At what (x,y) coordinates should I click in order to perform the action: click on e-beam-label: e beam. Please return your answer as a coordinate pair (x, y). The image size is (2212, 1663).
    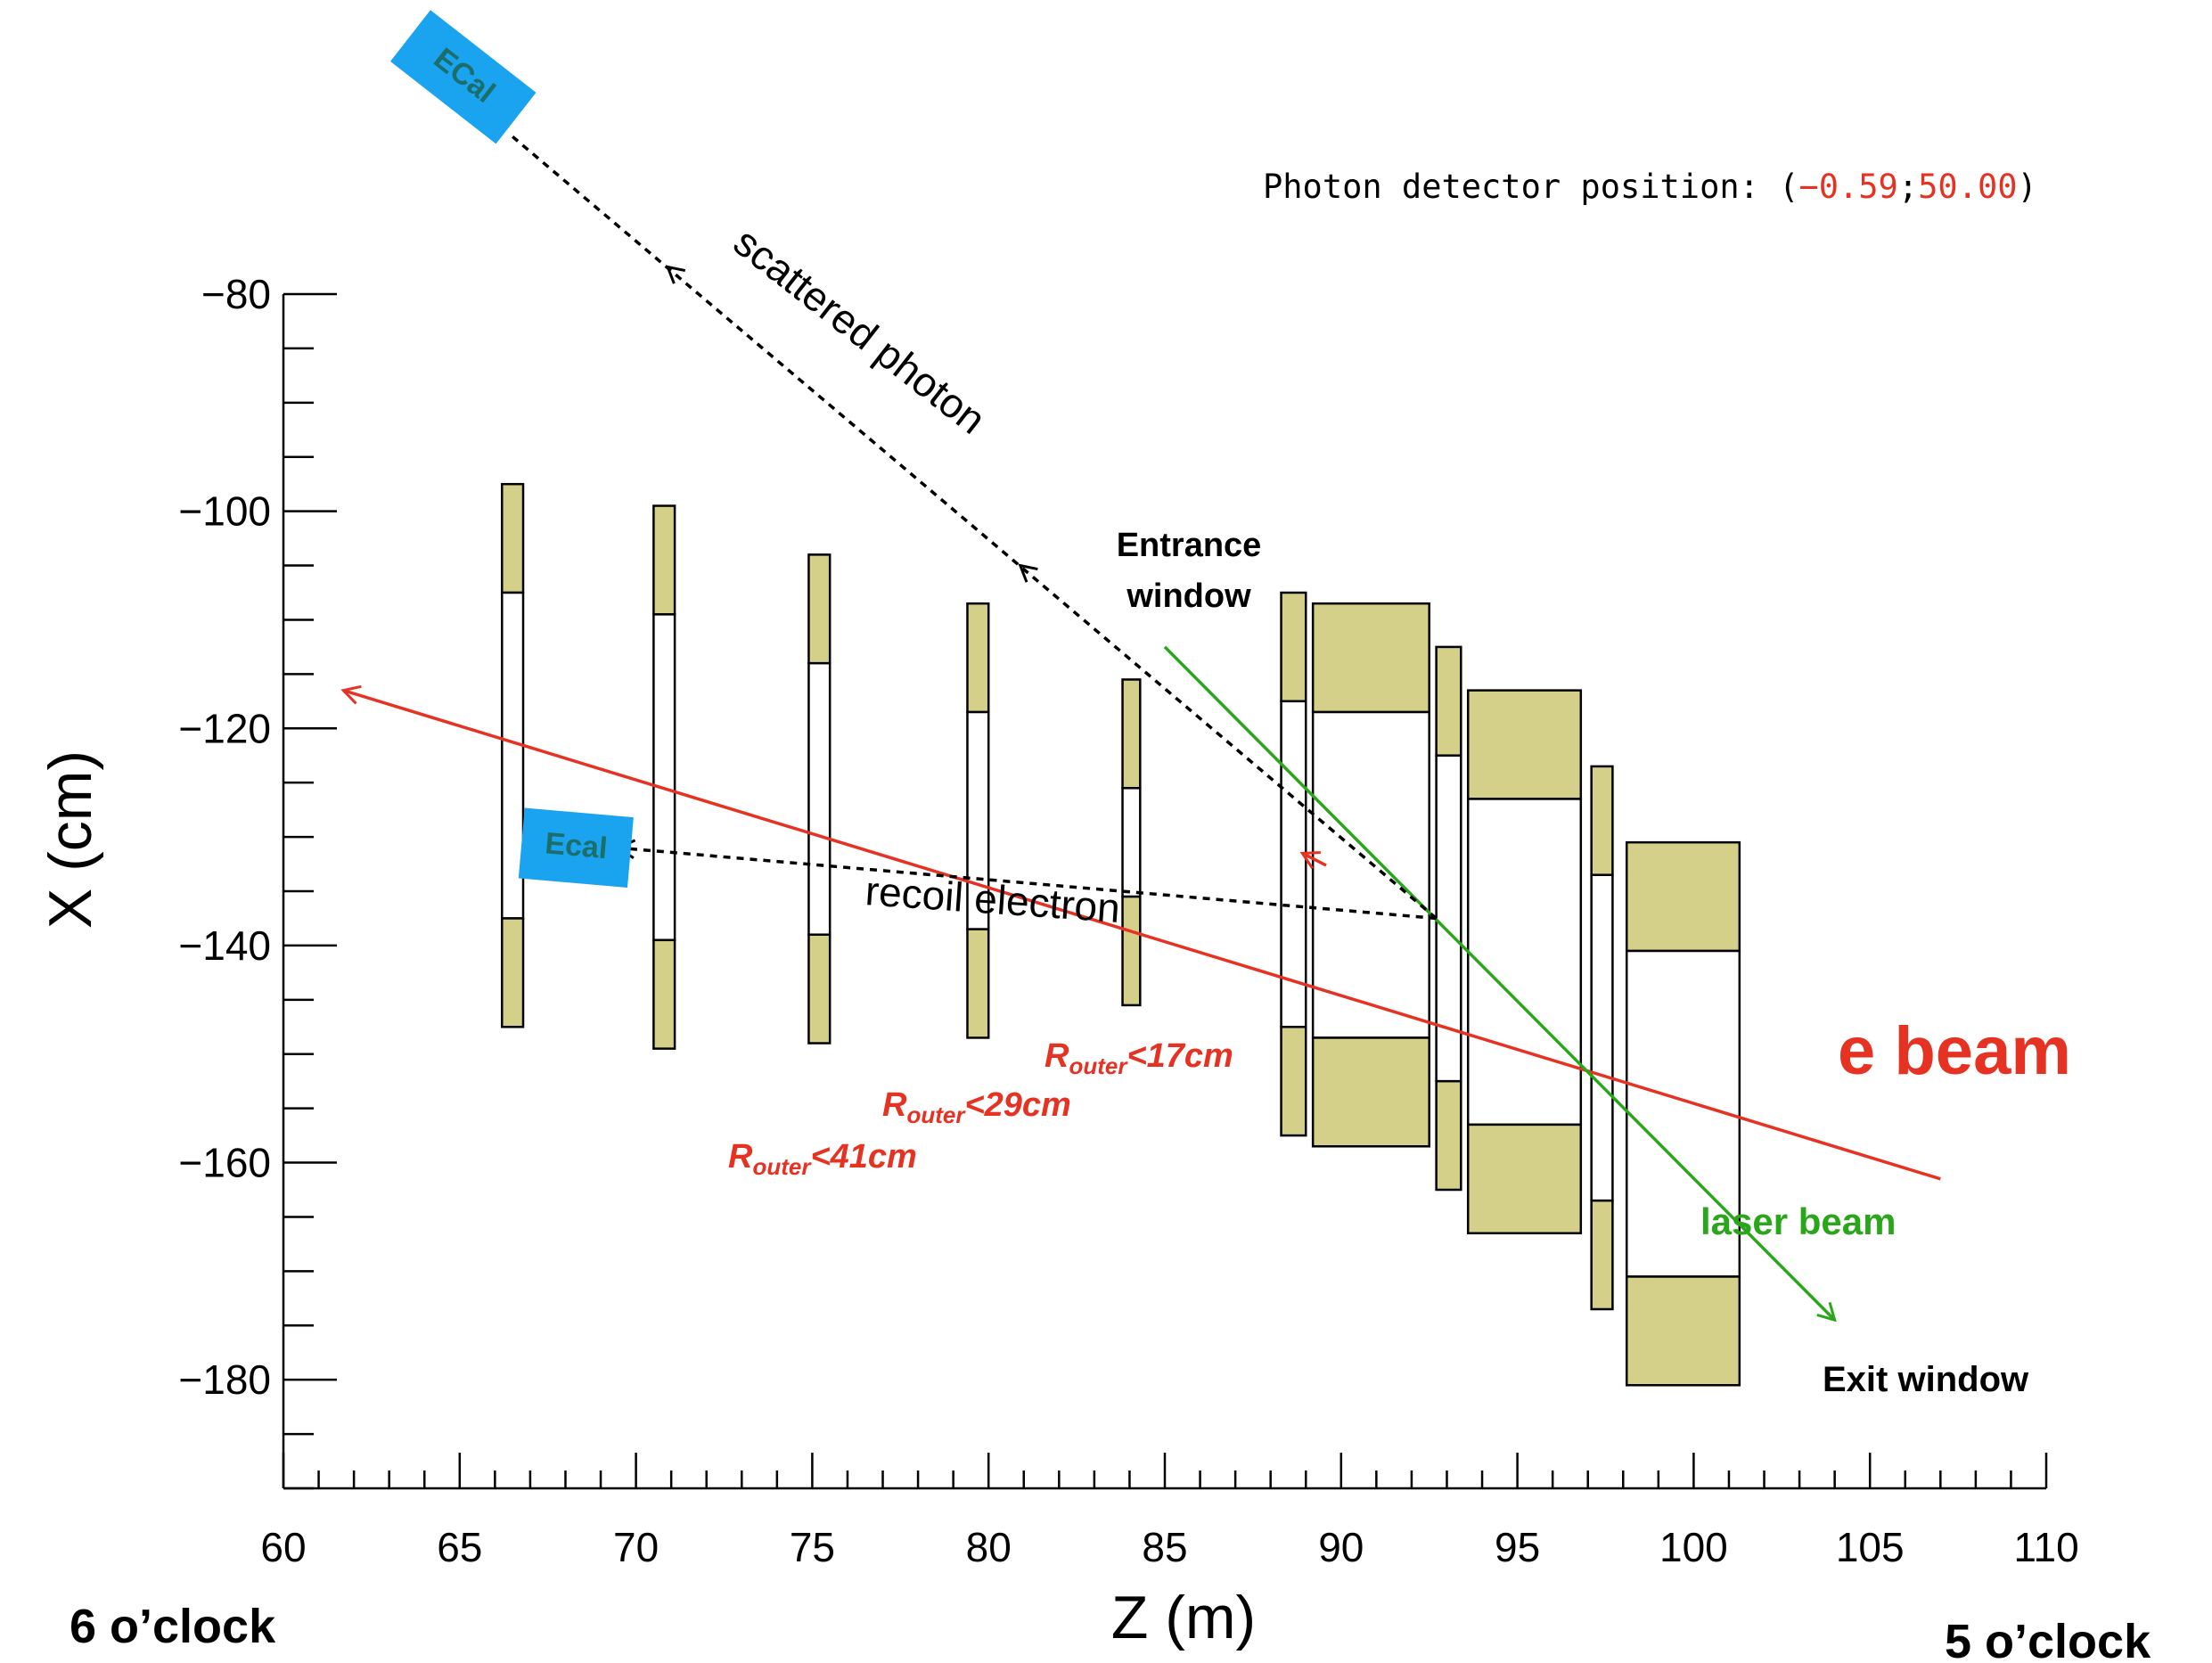
    Looking at the image, I should click on (1954, 1051).